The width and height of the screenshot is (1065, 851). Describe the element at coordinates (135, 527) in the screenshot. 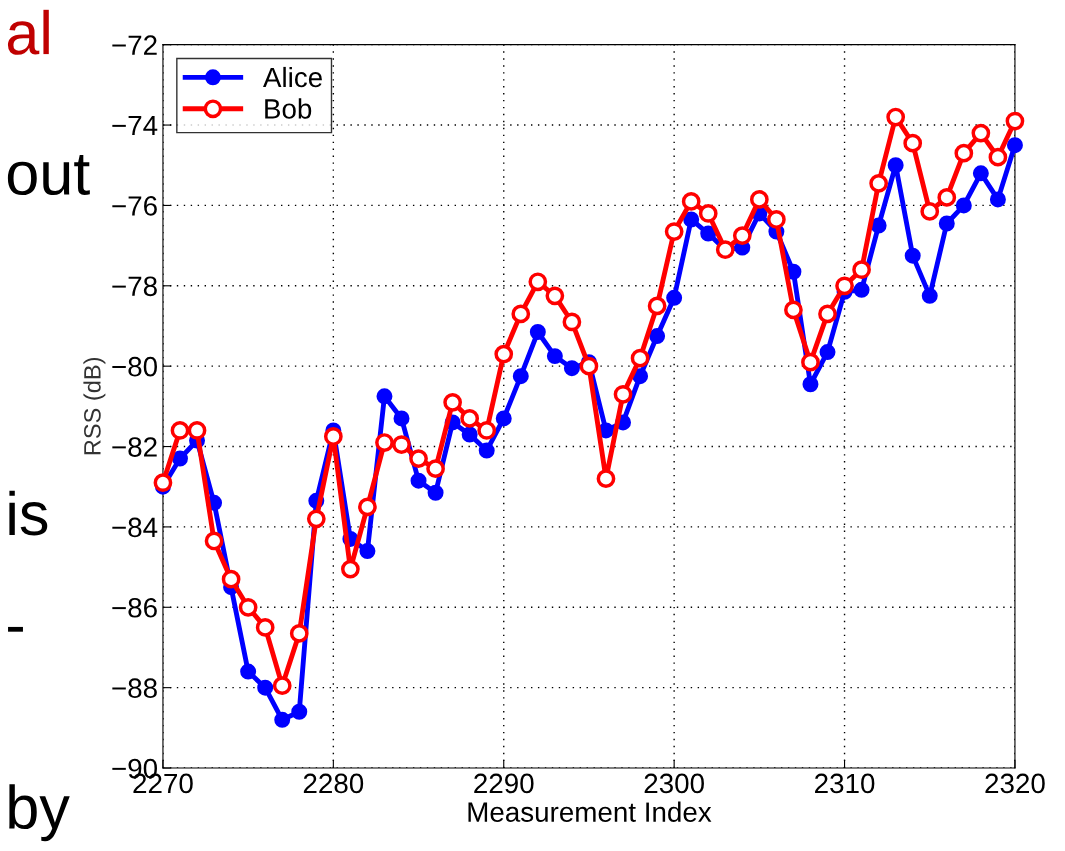

I see `y-tick-label: −84` at that location.